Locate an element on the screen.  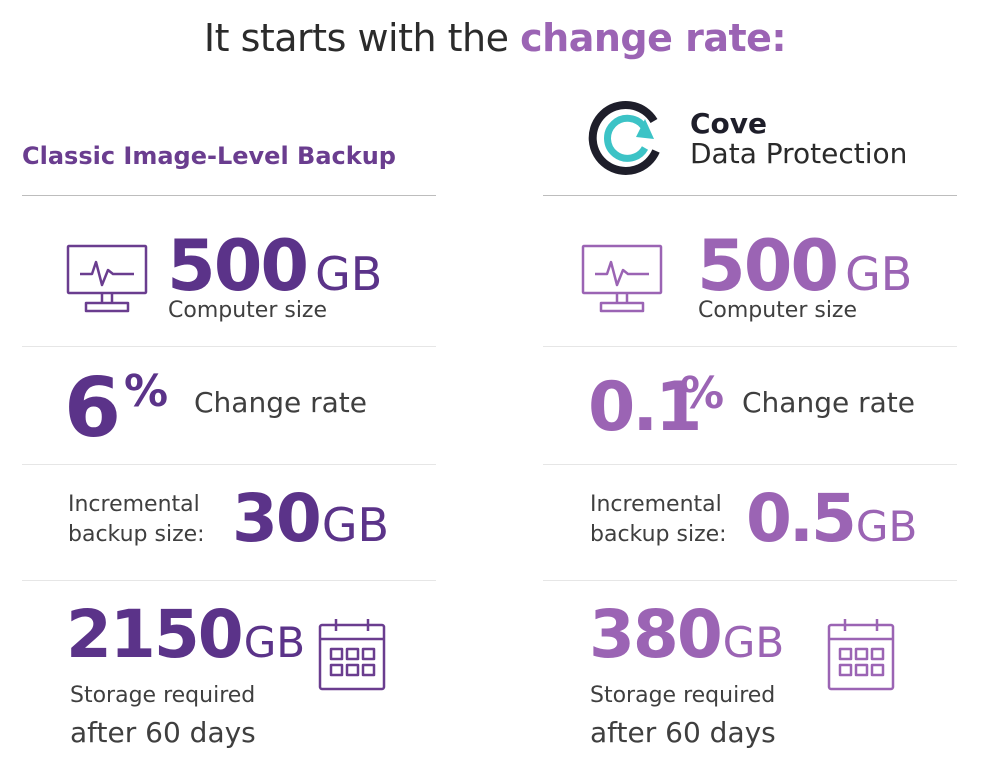
storage-number: 380 is located at coordinates (656, 634).